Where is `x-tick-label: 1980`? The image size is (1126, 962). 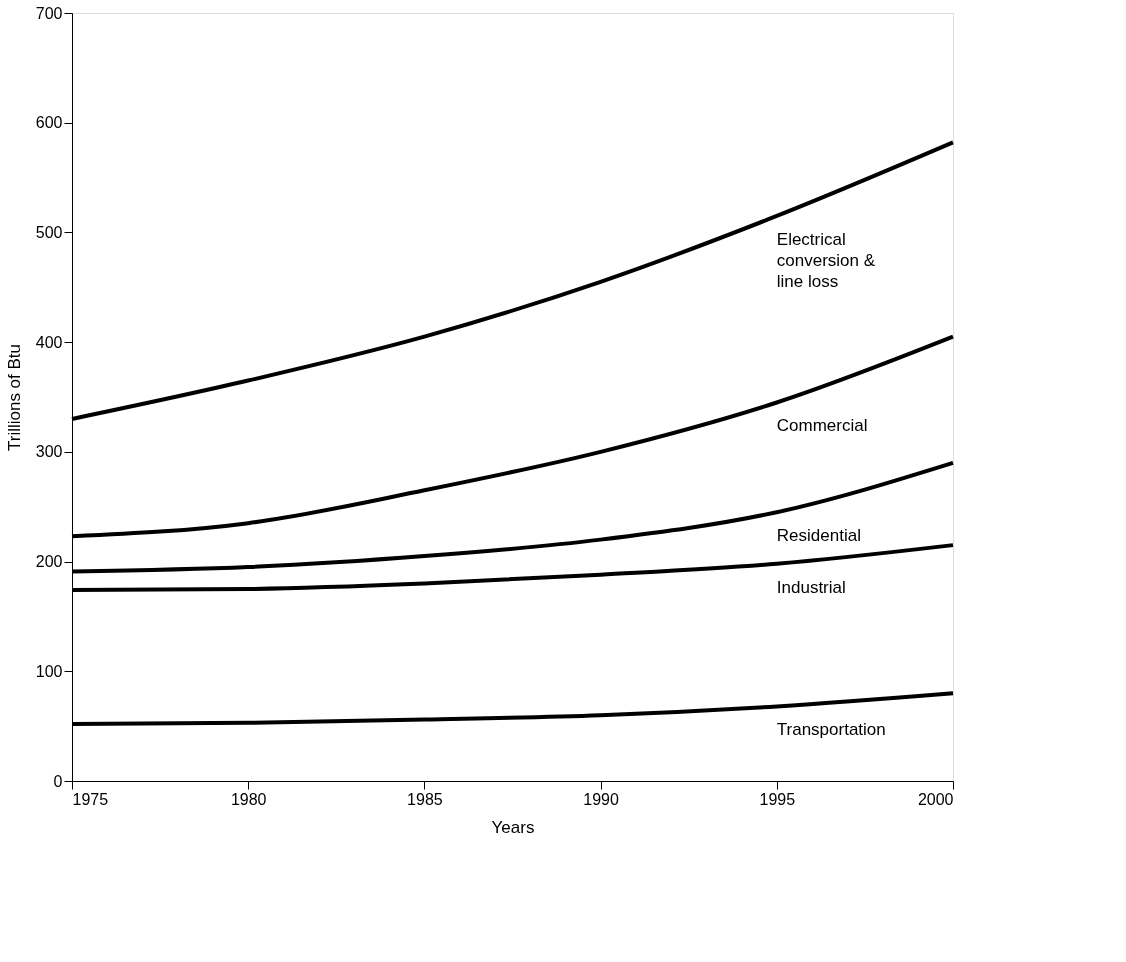
x-tick-label: 1980 is located at coordinates (248, 799).